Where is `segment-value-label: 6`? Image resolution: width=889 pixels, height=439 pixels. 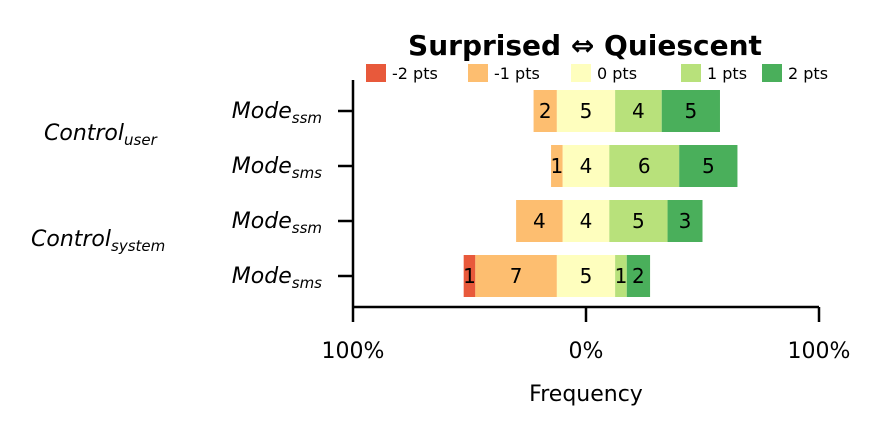
segment-value-label: 6 is located at coordinates (644, 166).